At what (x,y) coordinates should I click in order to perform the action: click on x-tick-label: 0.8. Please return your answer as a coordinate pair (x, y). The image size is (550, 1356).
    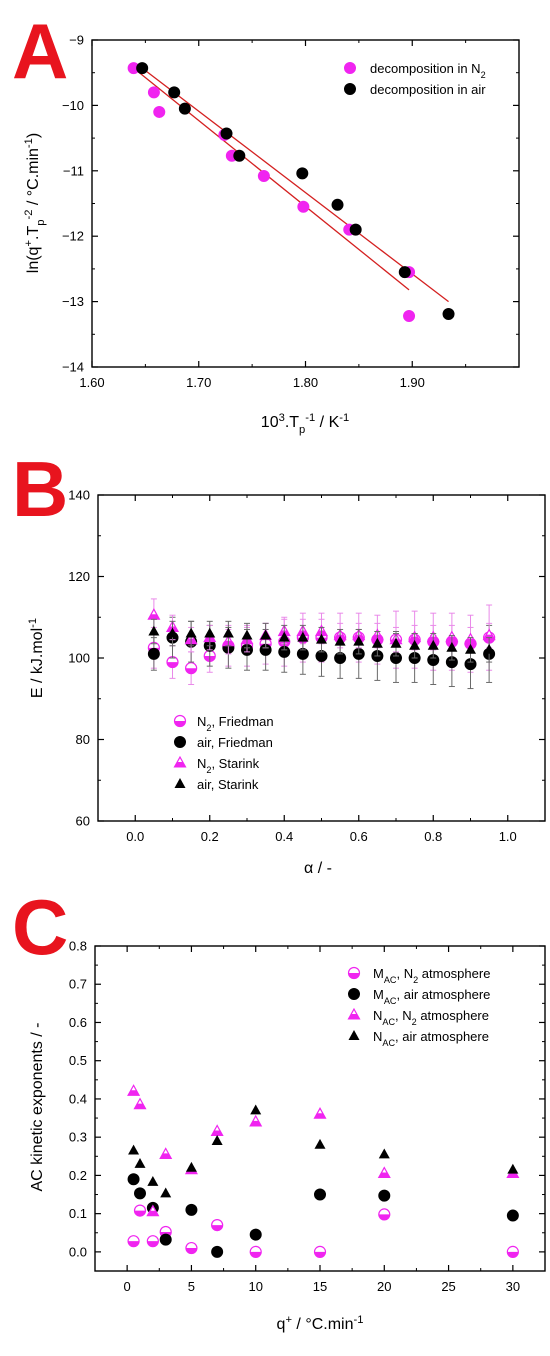
    Looking at the image, I should click on (433, 836).